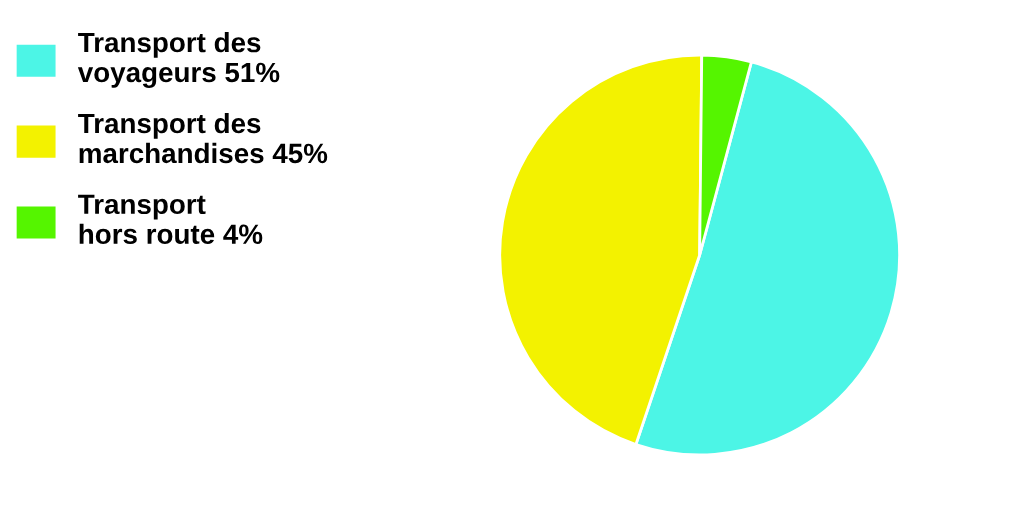 This screenshot has height=510, width=1014. Describe the element at coordinates (178, 59) in the screenshot. I see `legend-label: Transport des voyageurs 51%` at that location.